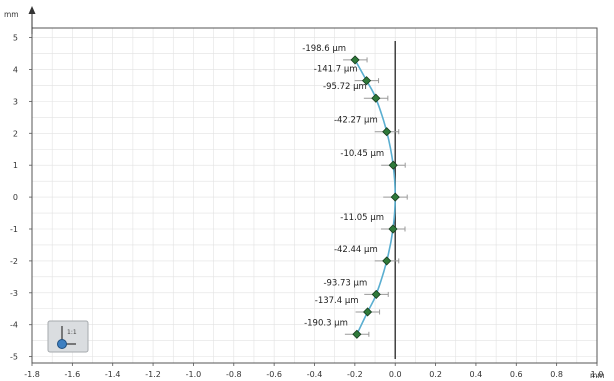 The image size is (614, 381). What do you see at coordinates (345, 87) in the screenshot?
I see `data-label: -95.72 µm` at bounding box center [345, 87].